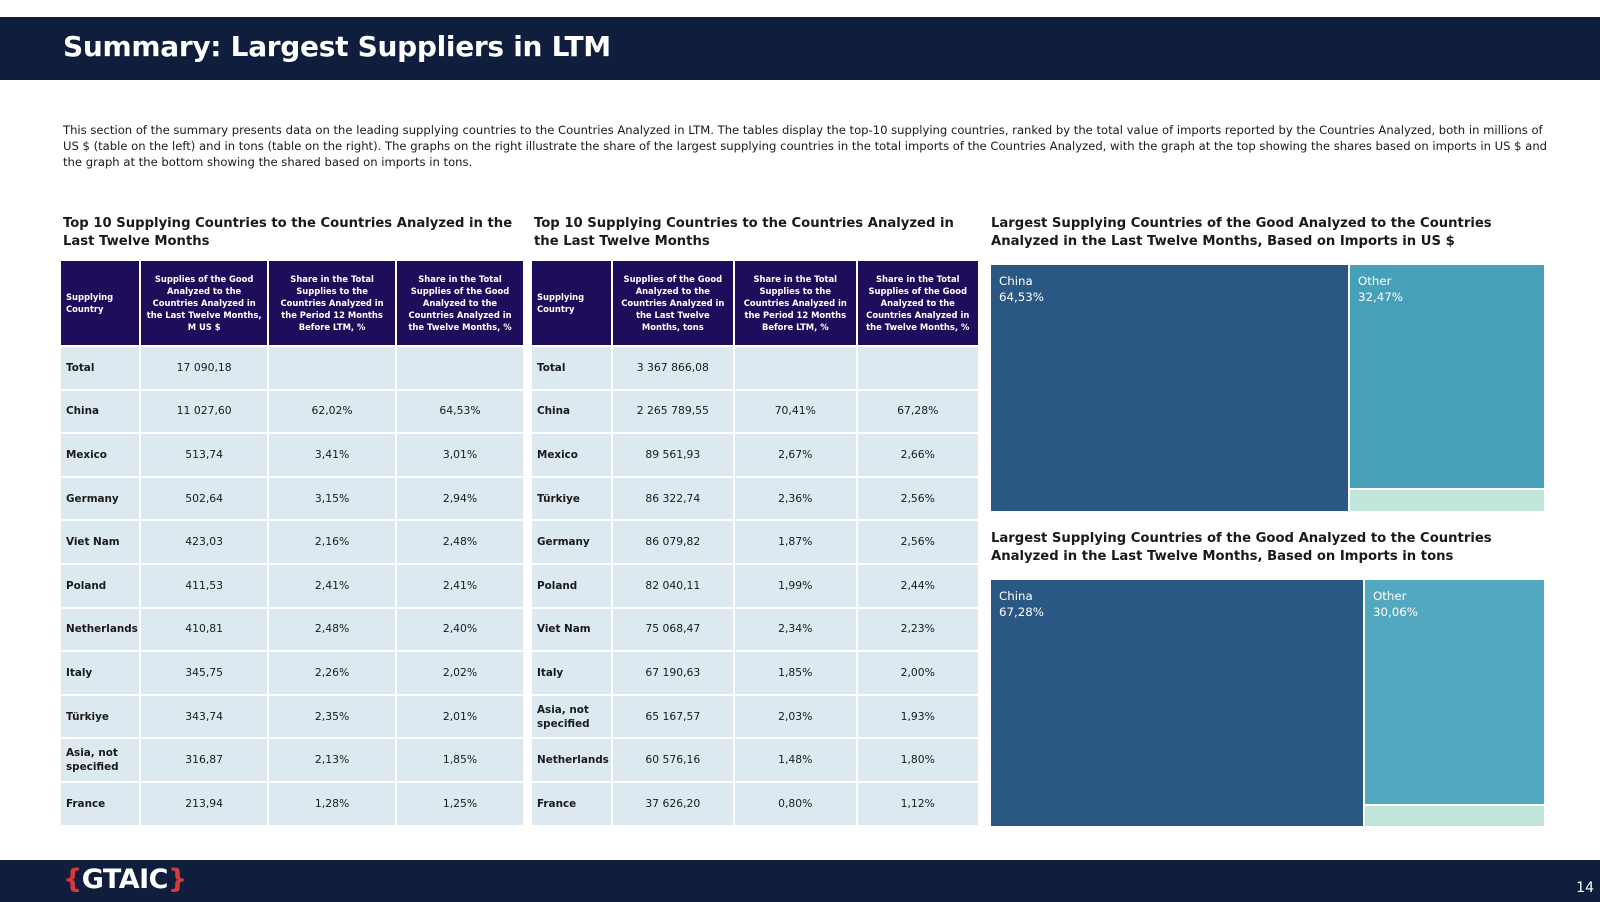 The height and width of the screenshot is (902, 1600). I want to click on table-row: Viet Nam 75 068,47 2,34% 2,23%, so click(755, 629).